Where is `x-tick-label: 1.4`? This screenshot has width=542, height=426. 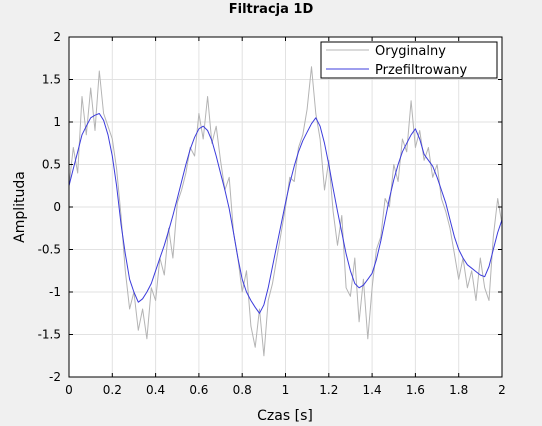 x-tick-label: 1.4 is located at coordinates (372, 390).